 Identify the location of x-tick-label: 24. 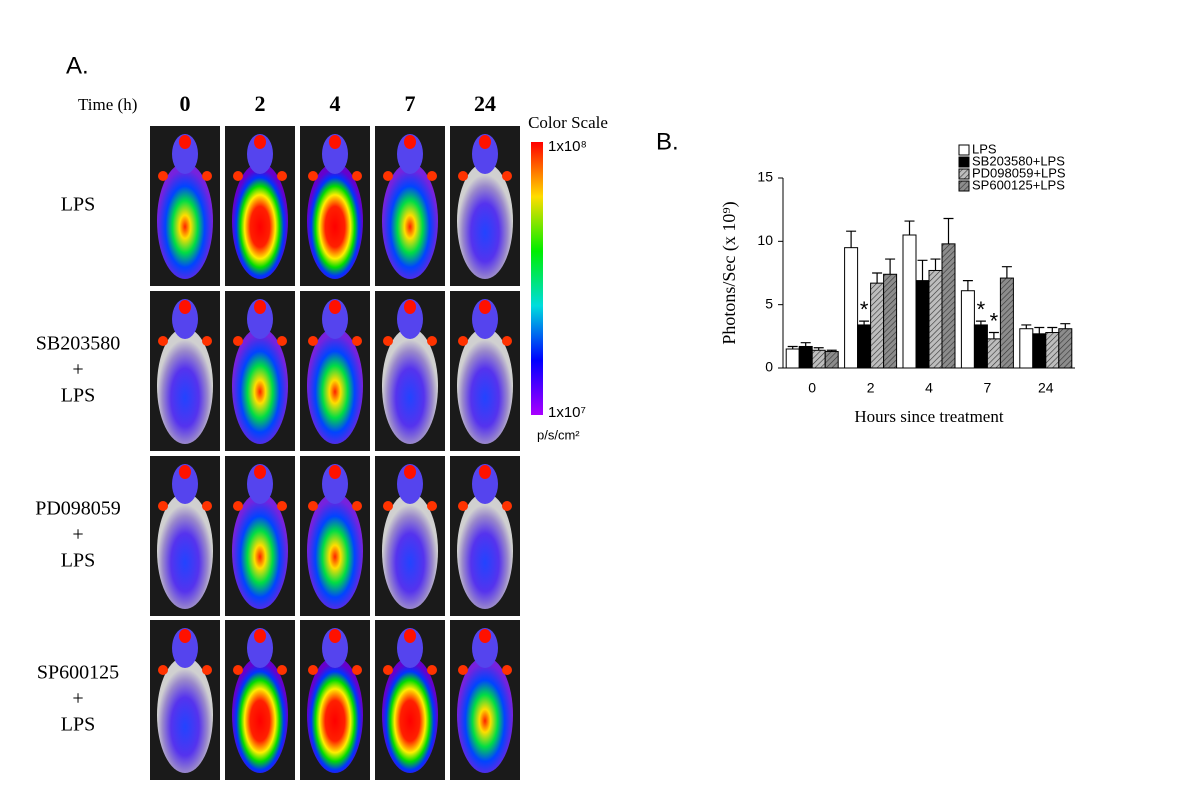
(1046, 388).